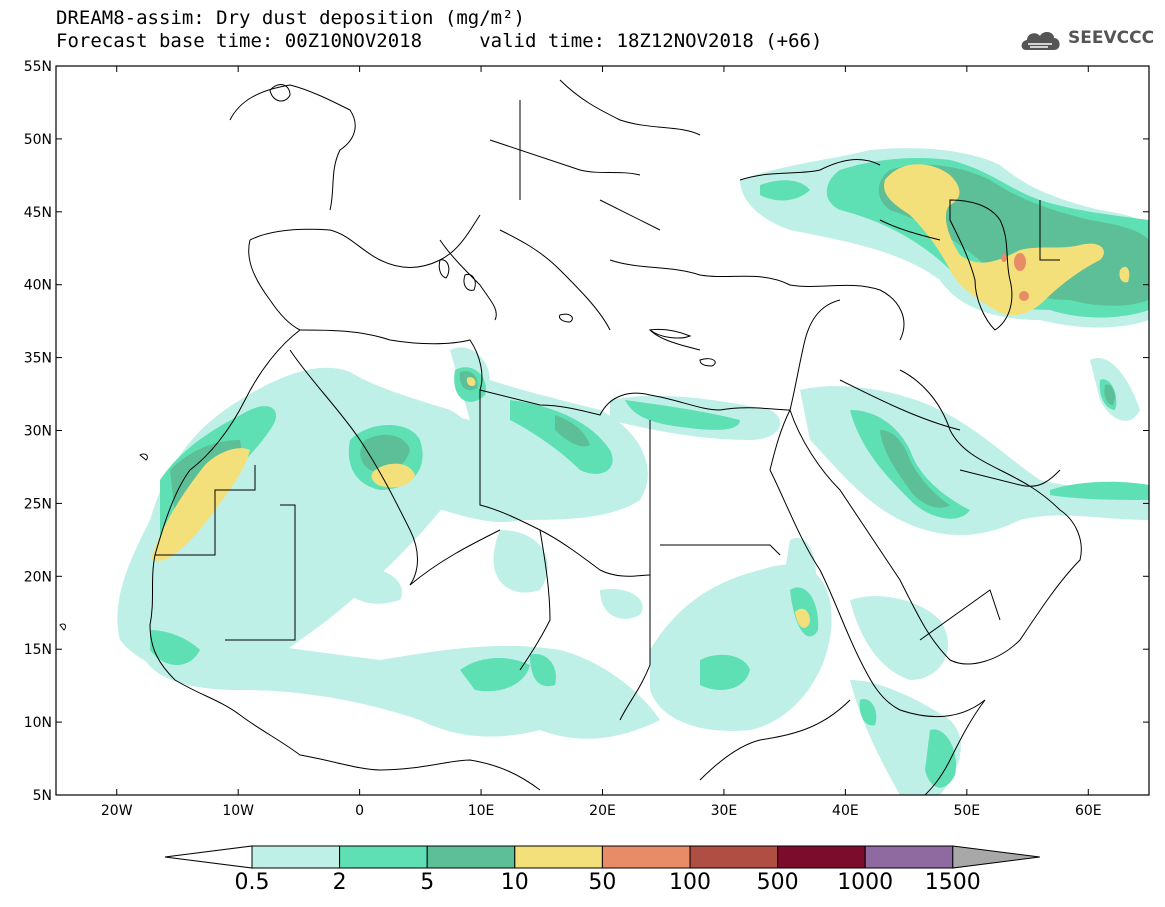  What do you see at coordinates (865, 882) in the screenshot?
I see `colorbar-label: 1000` at bounding box center [865, 882].